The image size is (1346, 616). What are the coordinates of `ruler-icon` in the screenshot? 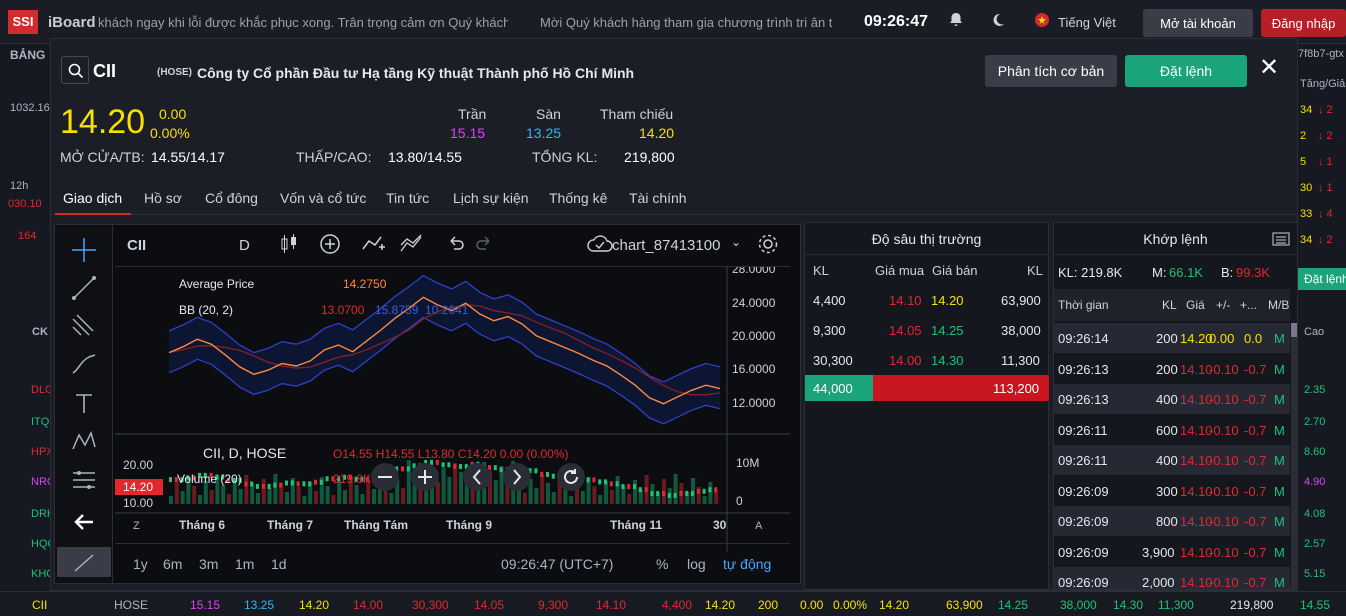 It's located at (84, 562).